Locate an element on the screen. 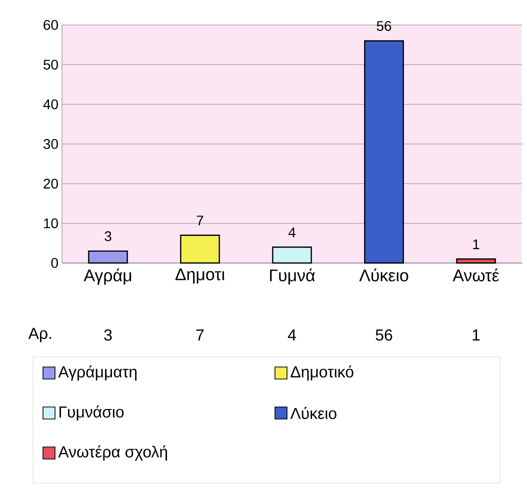  text: 56 is located at coordinates (384, 335).